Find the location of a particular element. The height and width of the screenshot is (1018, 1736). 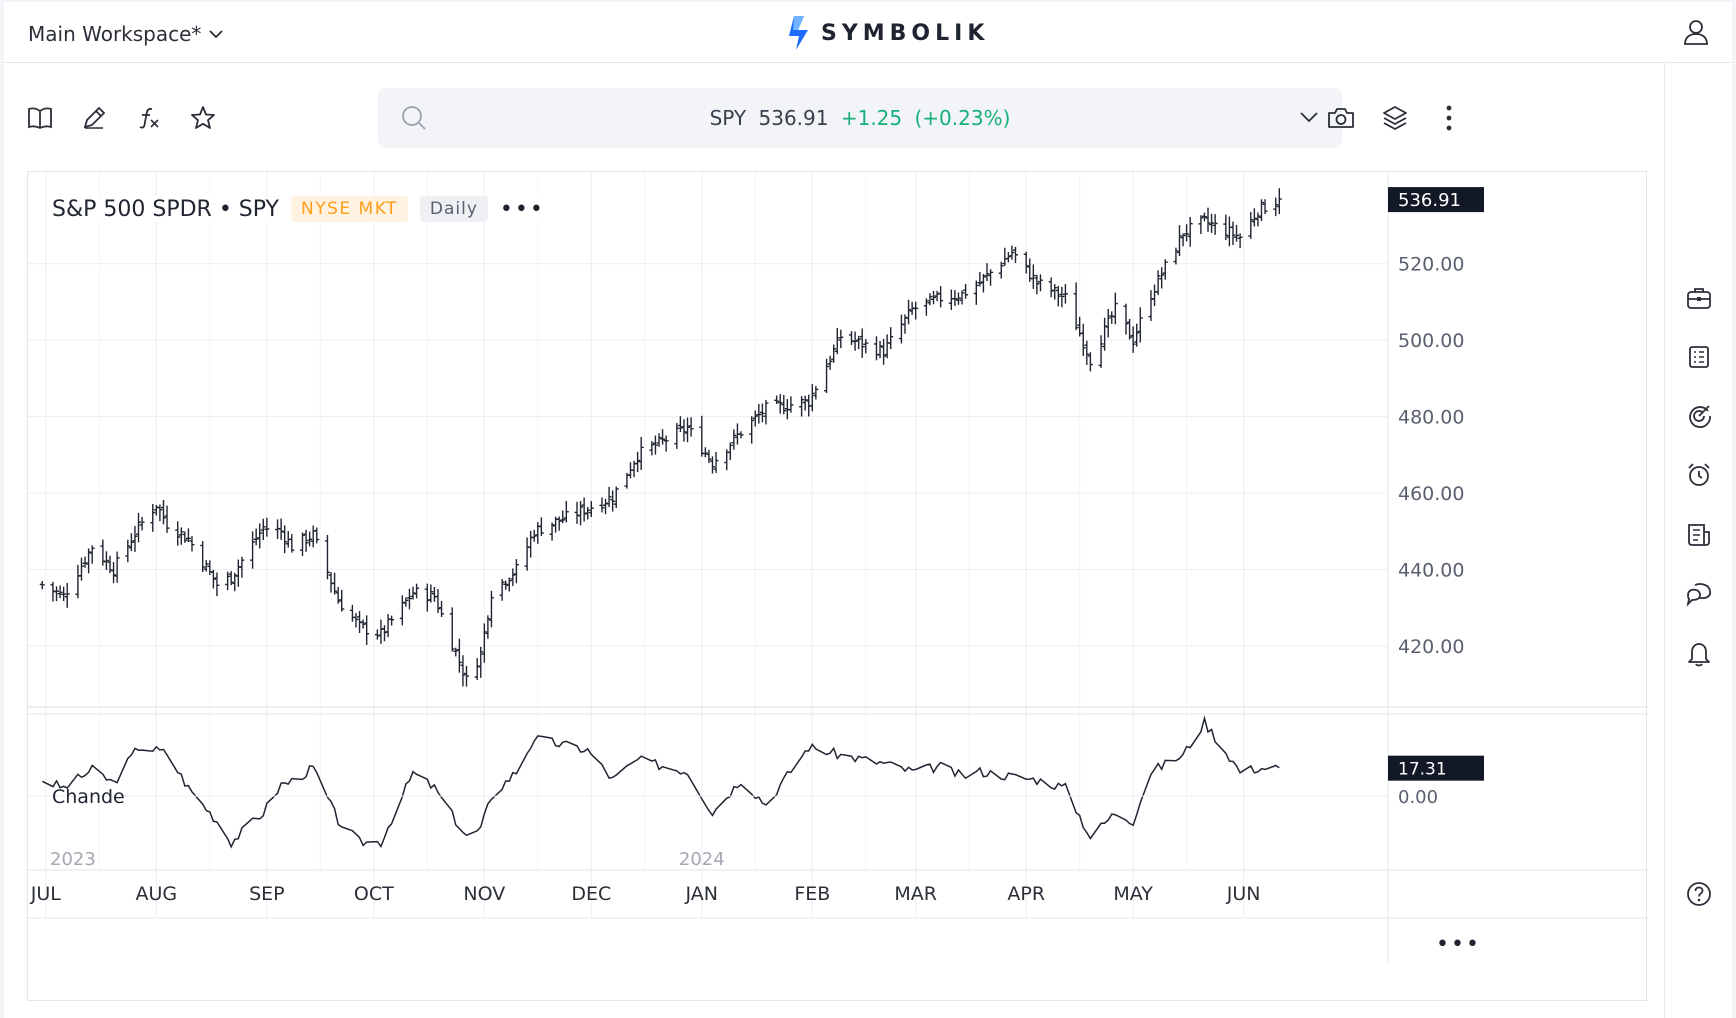

news-button is located at coordinates (1699, 535).